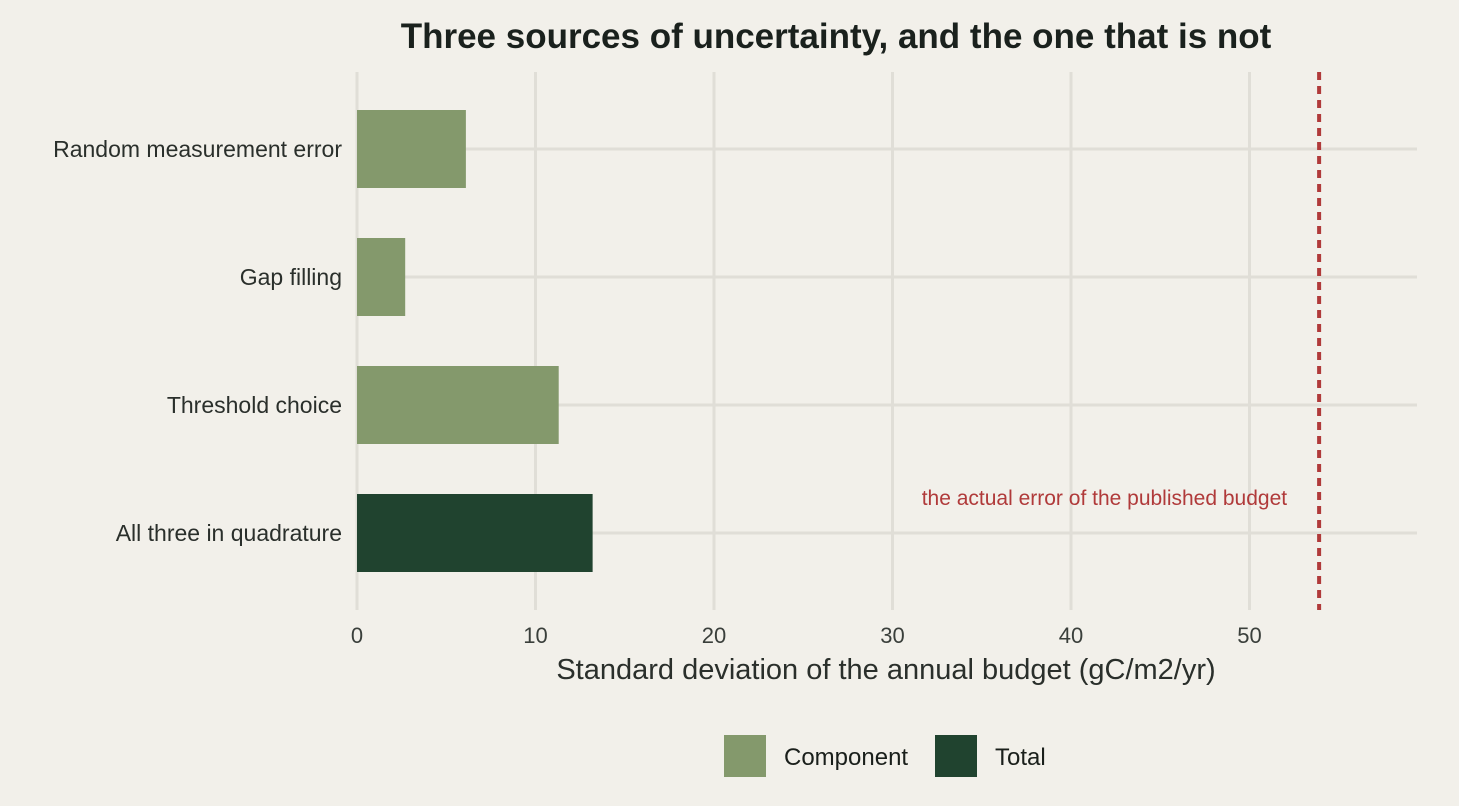 The width and height of the screenshot is (1459, 806). Describe the element at coordinates (229, 533) in the screenshot. I see `y-tick-label: All three in quadrature` at that location.